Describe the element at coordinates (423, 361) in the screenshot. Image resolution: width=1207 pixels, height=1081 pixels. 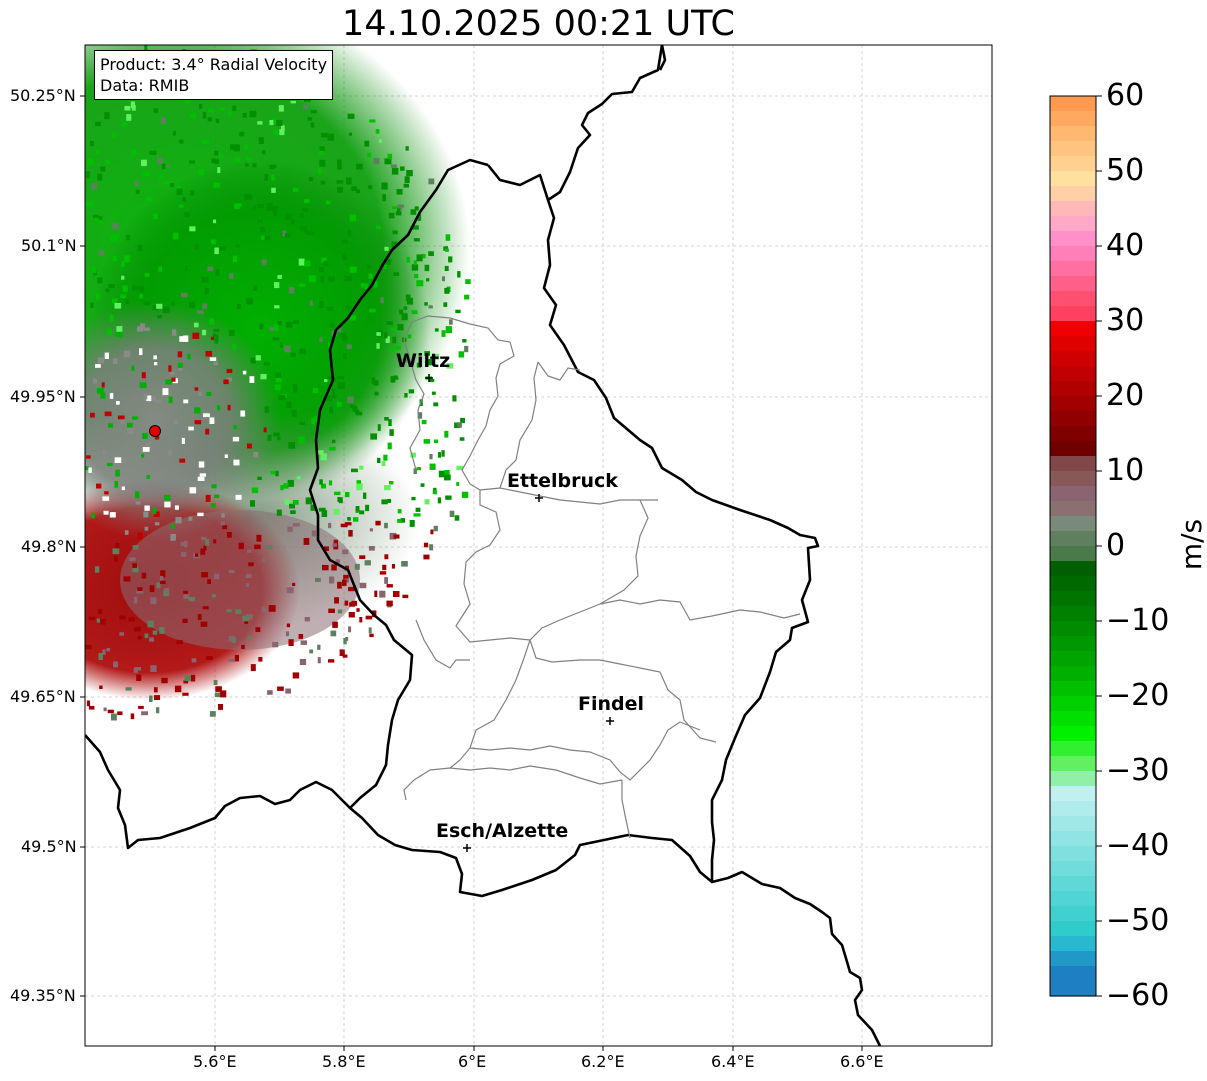
I see `city-label-wiltz: Wiltz` at that location.